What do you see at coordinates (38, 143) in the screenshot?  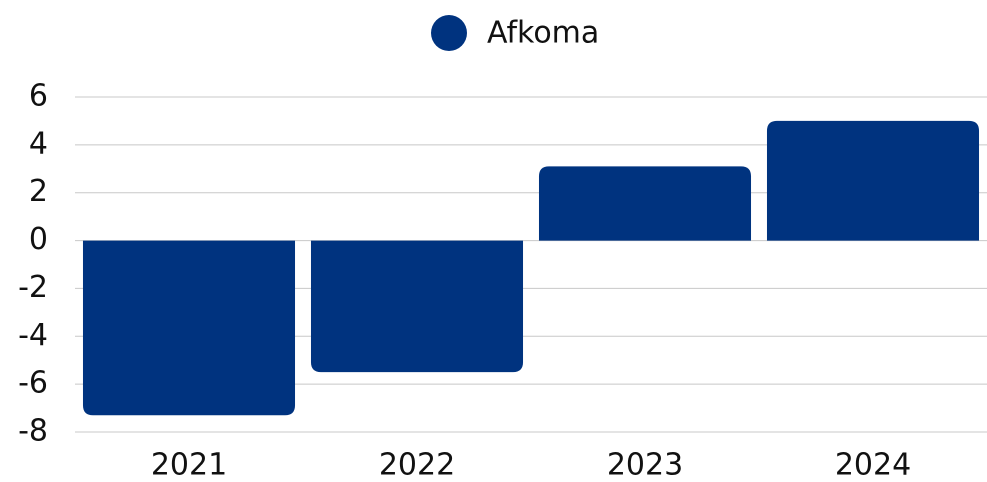 I see `y-tick-label: 4` at bounding box center [38, 143].